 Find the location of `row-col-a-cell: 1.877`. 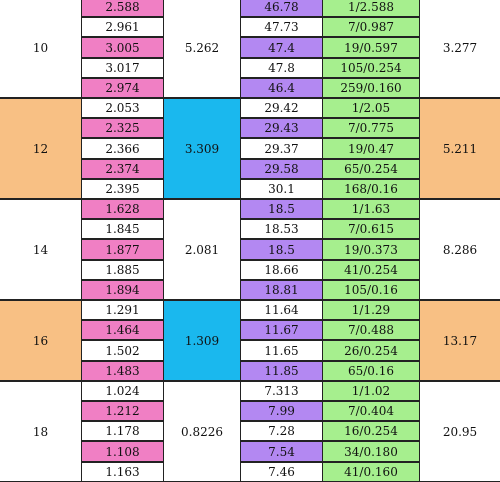

row-col-a-cell: 1.877 is located at coordinates (122, 249).